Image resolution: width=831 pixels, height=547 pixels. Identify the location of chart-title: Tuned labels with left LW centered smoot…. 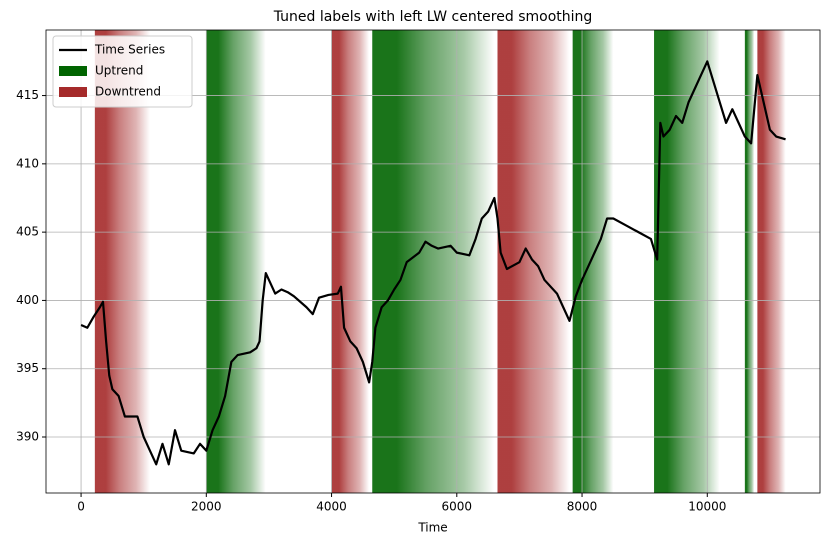
(433, 17).